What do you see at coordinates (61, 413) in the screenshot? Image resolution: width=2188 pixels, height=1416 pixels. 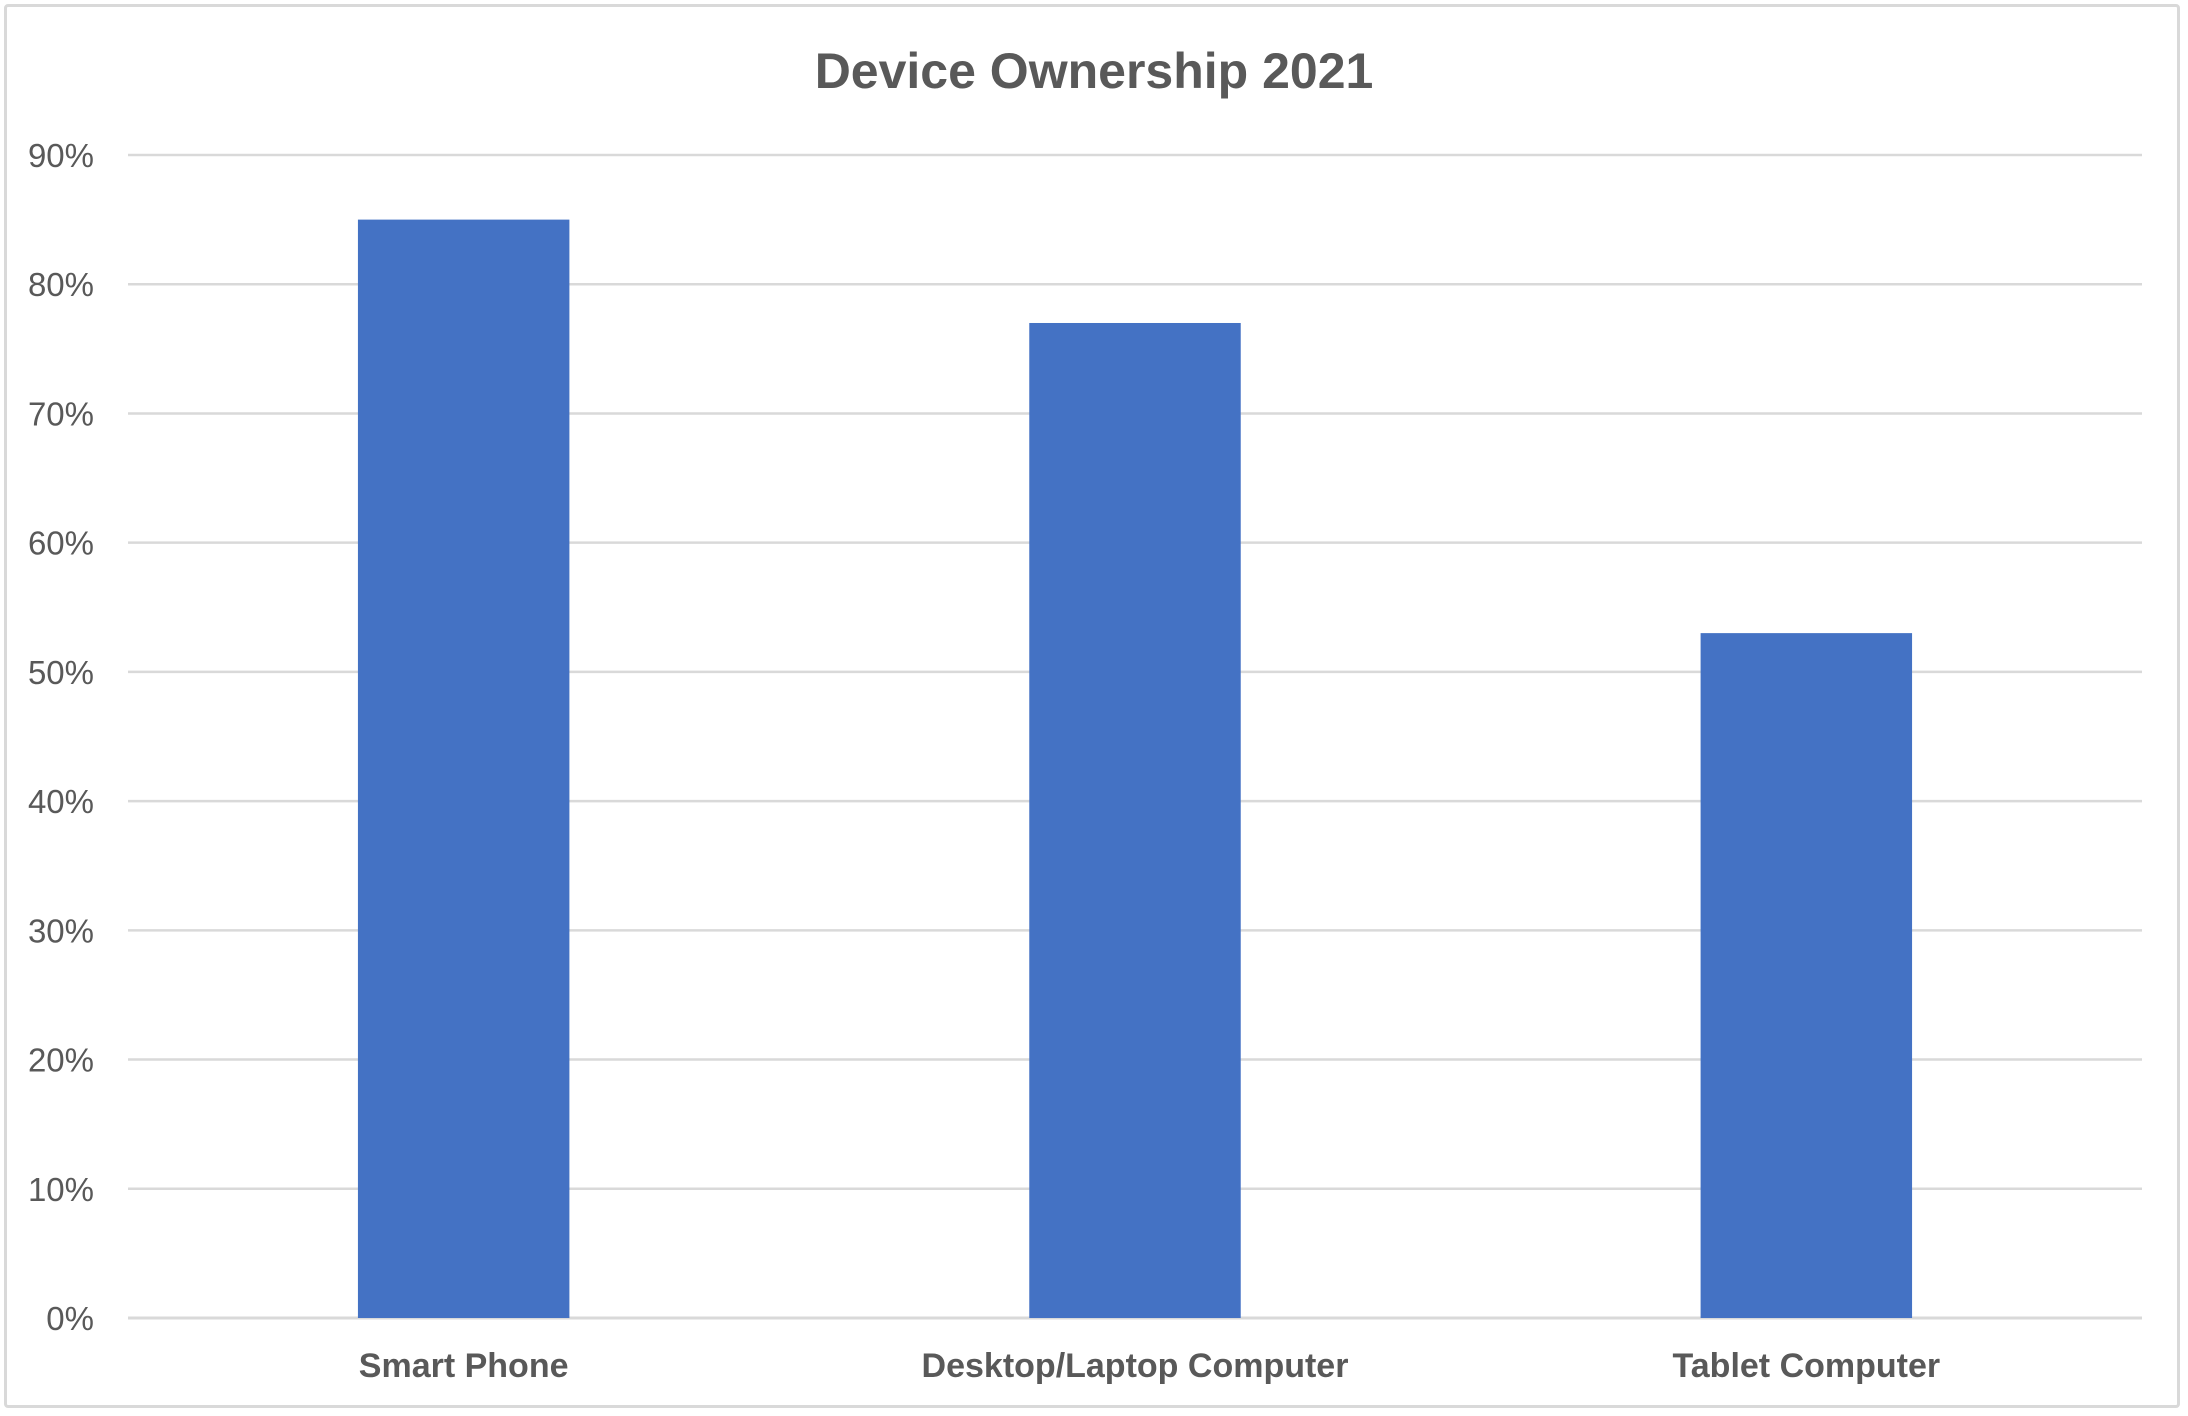 I see `y-tick-label: 70%` at bounding box center [61, 413].